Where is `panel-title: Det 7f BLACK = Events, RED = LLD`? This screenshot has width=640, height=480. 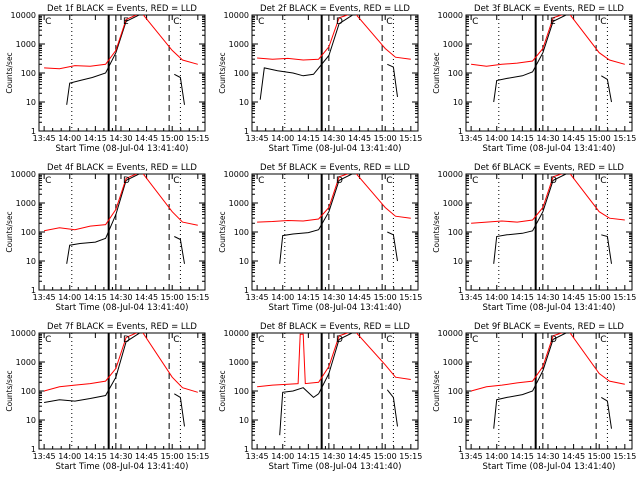 panel-title: Det 7f BLACK = Events, RED = LLD is located at coordinates (122, 327).